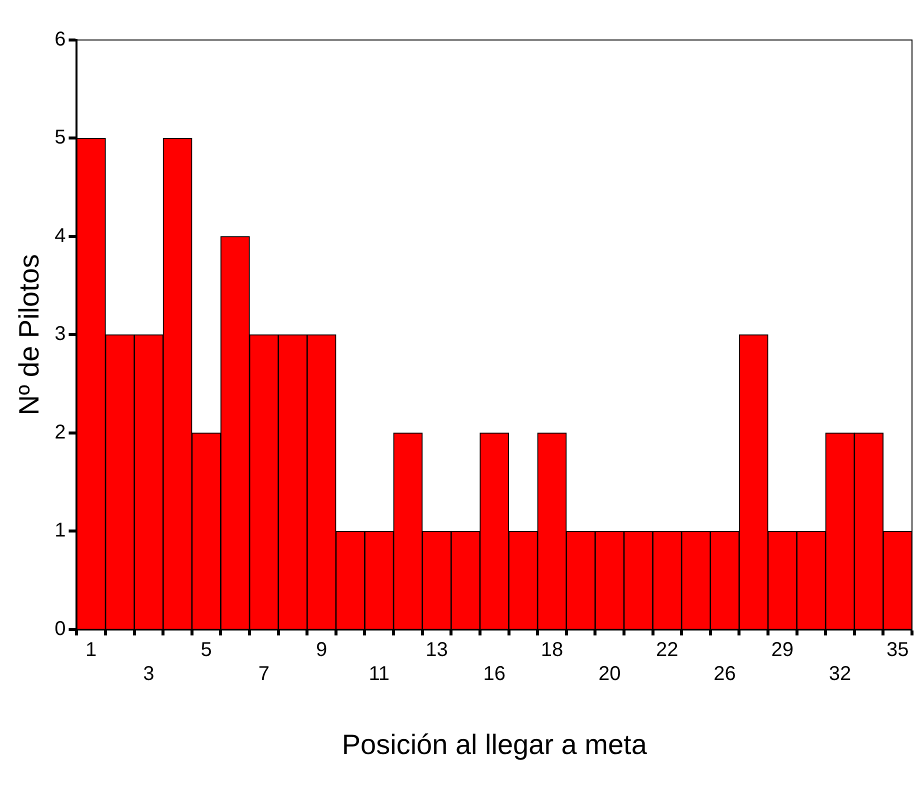 Image resolution: width=922 pixels, height=787 pixels. I want to click on x-tick-label: 35, so click(897, 649).